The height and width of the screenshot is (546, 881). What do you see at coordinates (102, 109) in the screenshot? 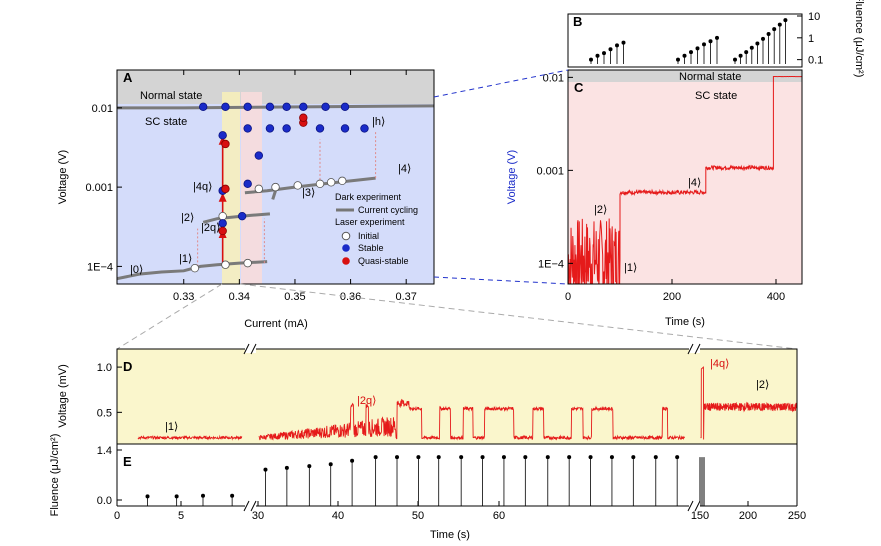
I see `panel-a-ytick-label-2: 0.01` at bounding box center [102, 109].